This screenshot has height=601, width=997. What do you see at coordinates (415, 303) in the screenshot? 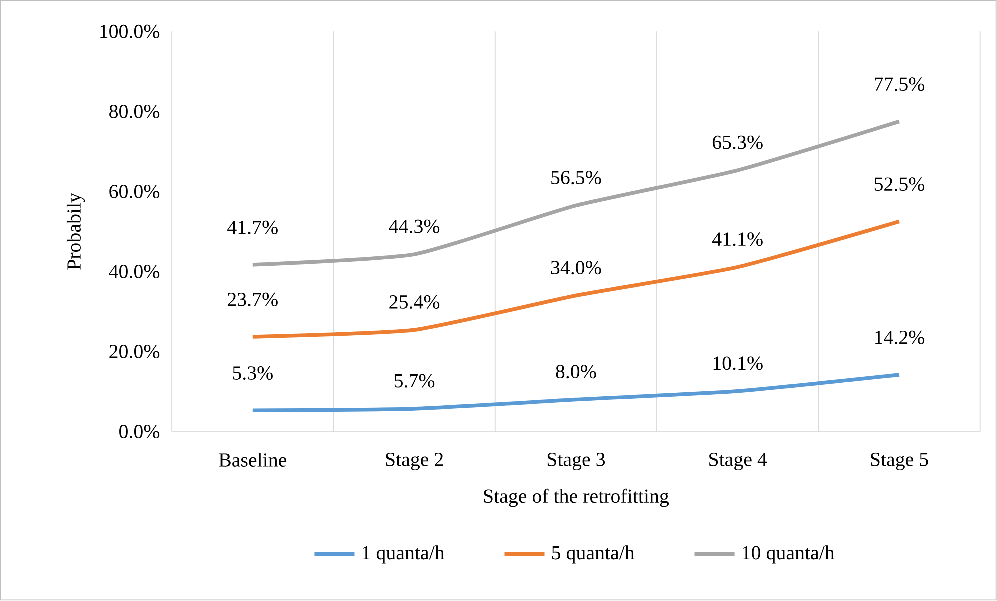
I see `data-label: 25.4%` at bounding box center [415, 303].